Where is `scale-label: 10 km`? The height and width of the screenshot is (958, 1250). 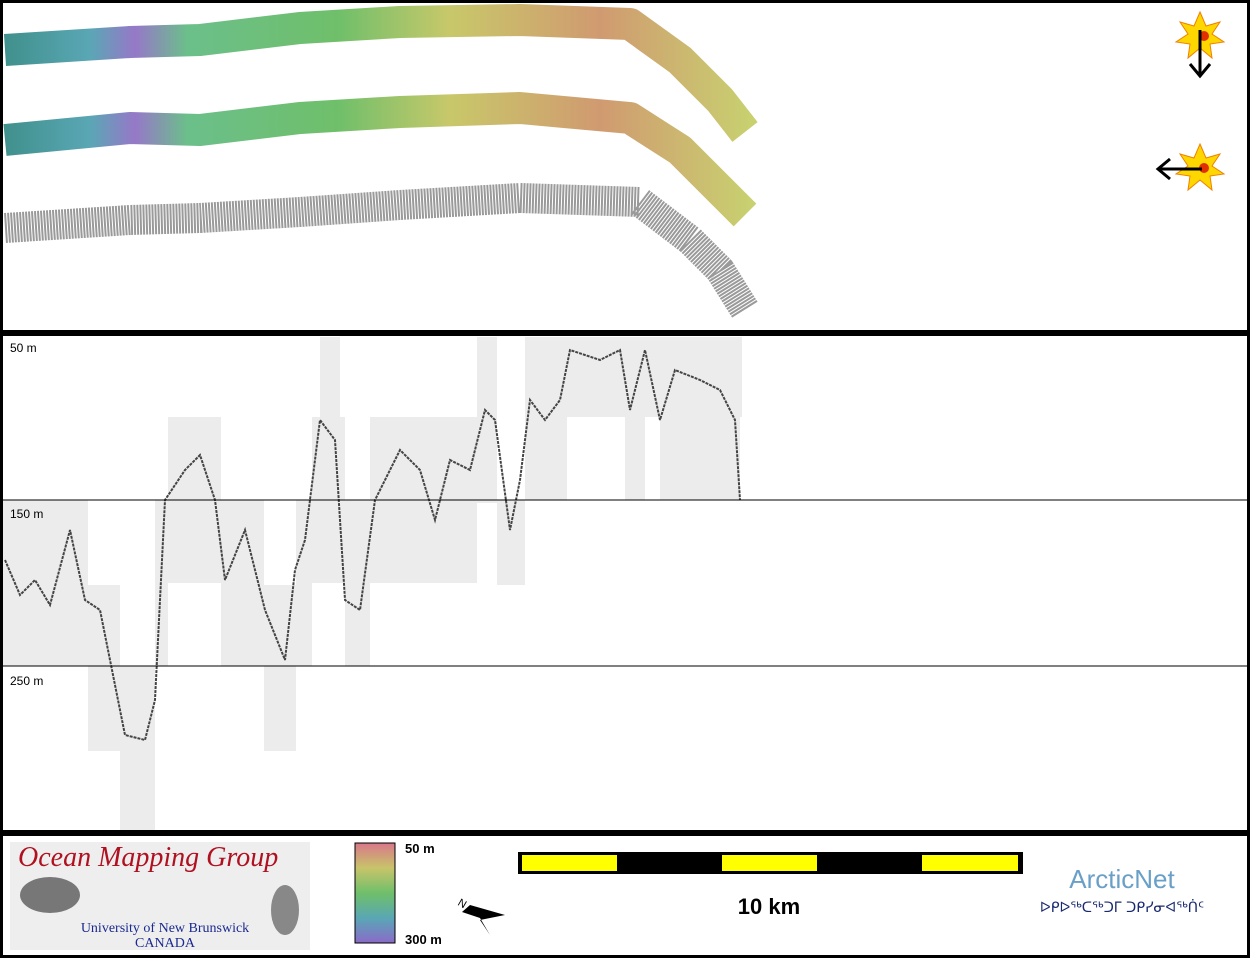 scale-label: 10 km is located at coordinates (769, 906).